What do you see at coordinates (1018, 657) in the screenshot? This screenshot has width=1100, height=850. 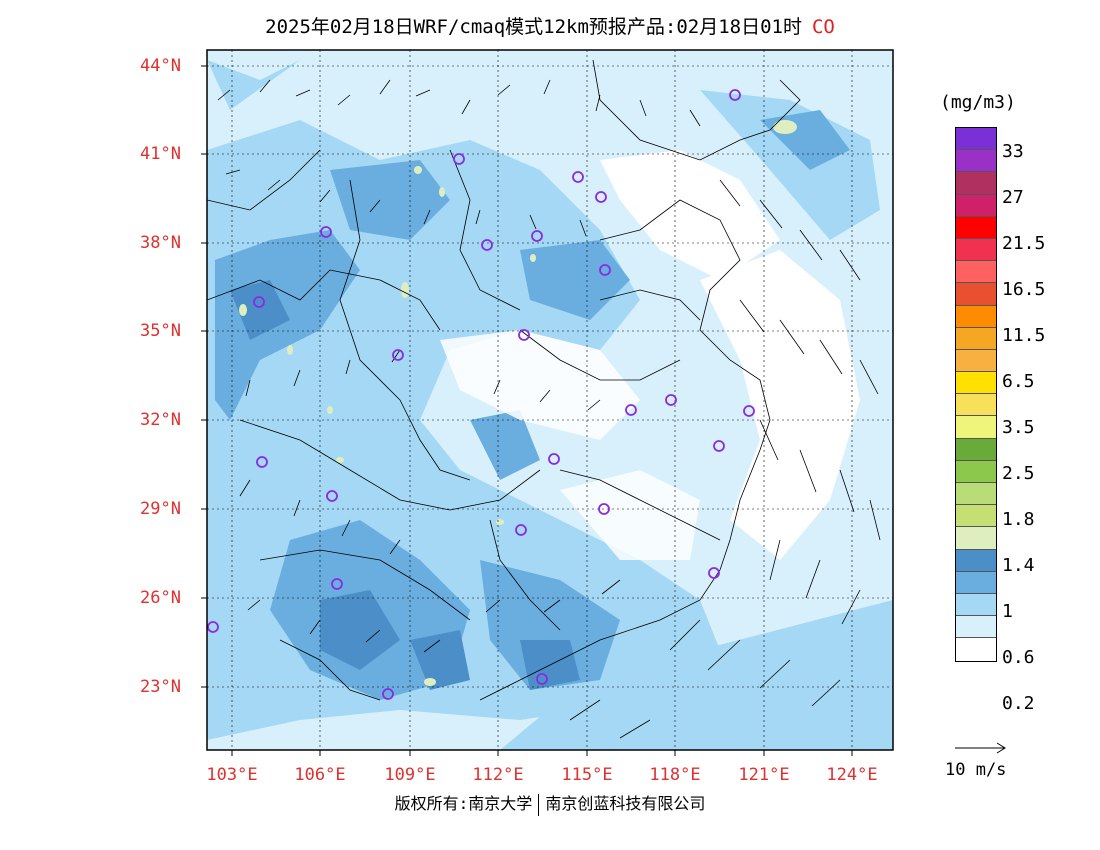 I see `colorbar-label: 0.6` at bounding box center [1018, 657].